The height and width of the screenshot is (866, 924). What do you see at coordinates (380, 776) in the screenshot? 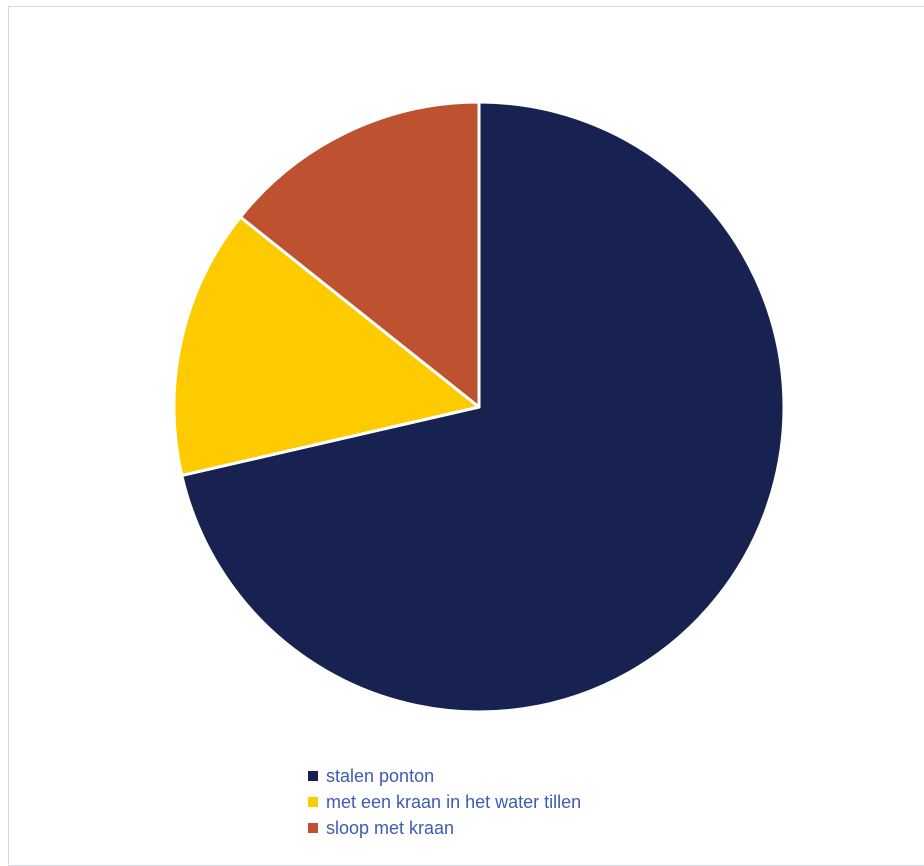
I see `legend-label-stalen-ponton: stalen ponton` at bounding box center [380, 776].